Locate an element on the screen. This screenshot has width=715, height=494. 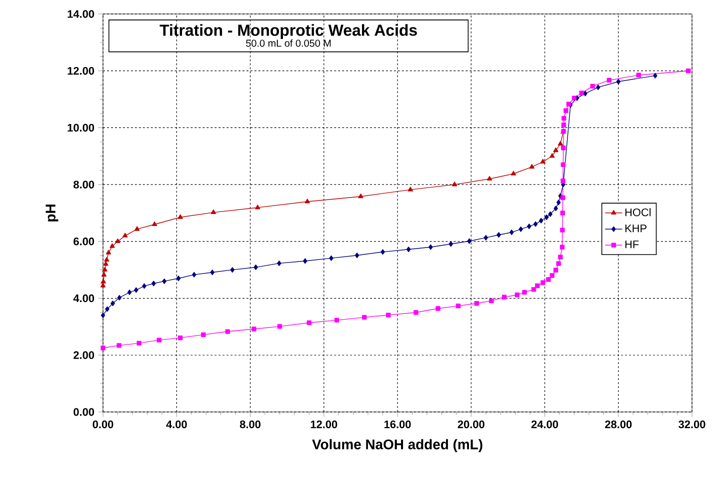
x-tick-label: 12.00 is located at coordinates (324, 424).